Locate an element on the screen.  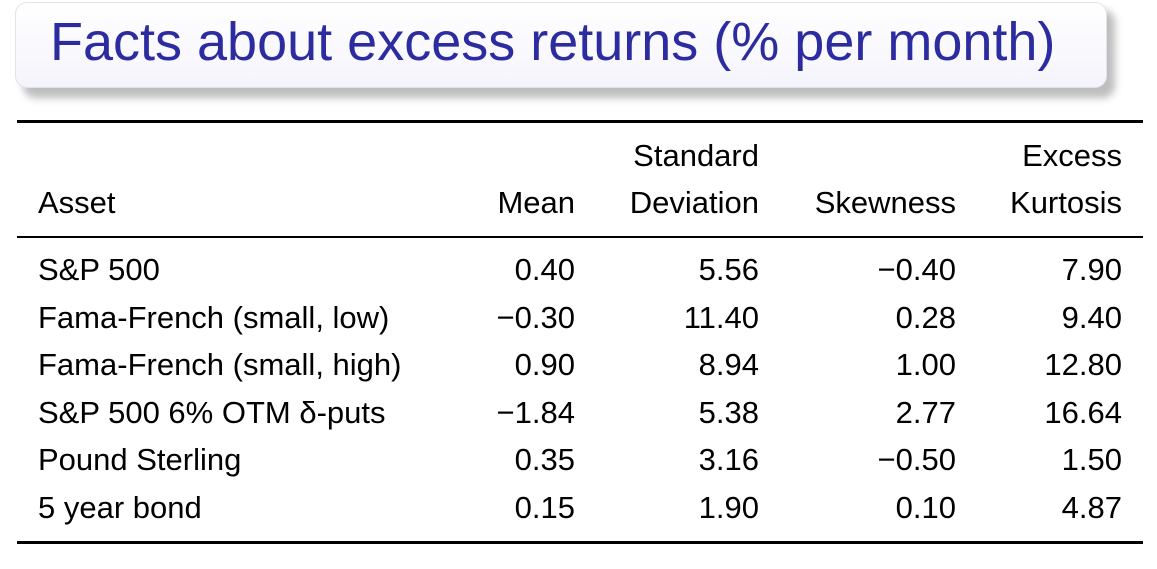
cell-mean: 0.35 is located at coordinates (544, 459).